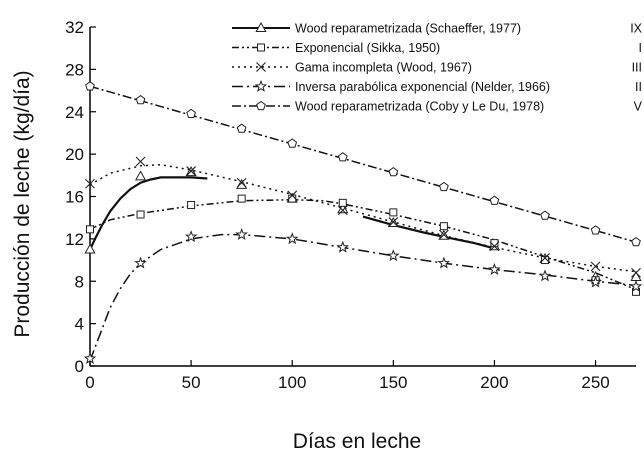 This screenshot has width=644, height=460. I want to click on legend-code-2: III, so click(637, 68).